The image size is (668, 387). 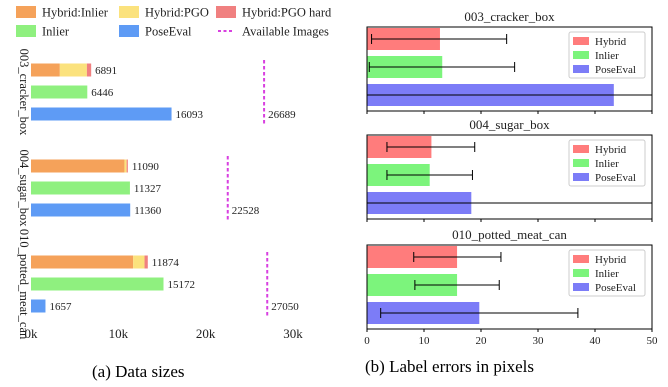 What do you see at coordinates (581, 177) in the screenshot?
I see `legend-swatch-004-sugar-box-poseeval` at bounding box center [581, 177].